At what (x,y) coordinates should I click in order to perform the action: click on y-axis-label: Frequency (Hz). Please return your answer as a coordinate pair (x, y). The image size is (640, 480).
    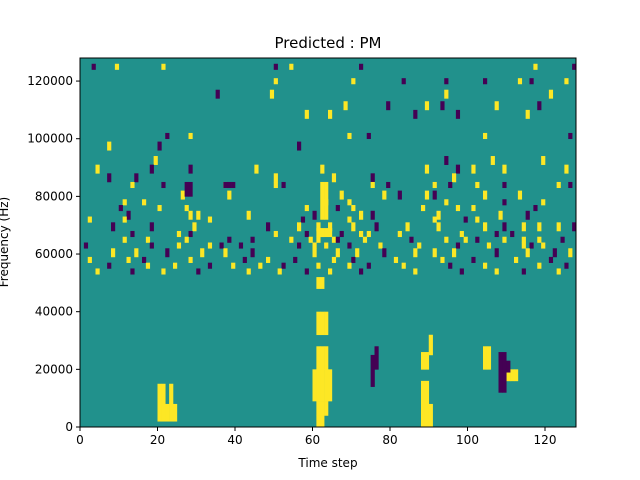
    Looking at the image, I should click on (5, 242).